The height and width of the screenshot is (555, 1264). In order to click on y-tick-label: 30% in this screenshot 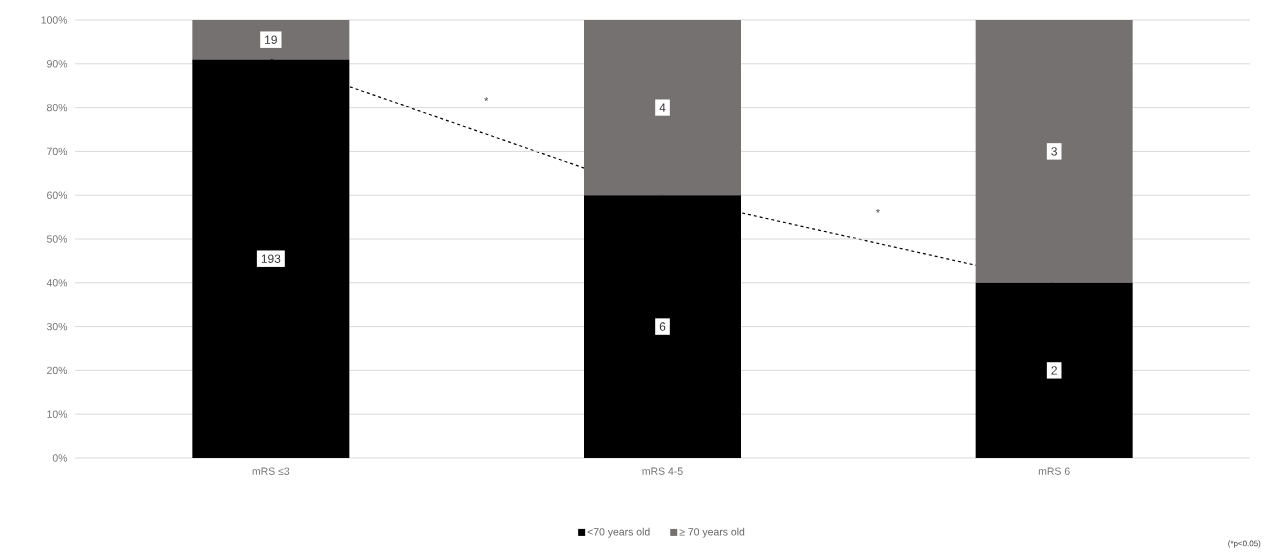, I will do `click(57, 326)`.